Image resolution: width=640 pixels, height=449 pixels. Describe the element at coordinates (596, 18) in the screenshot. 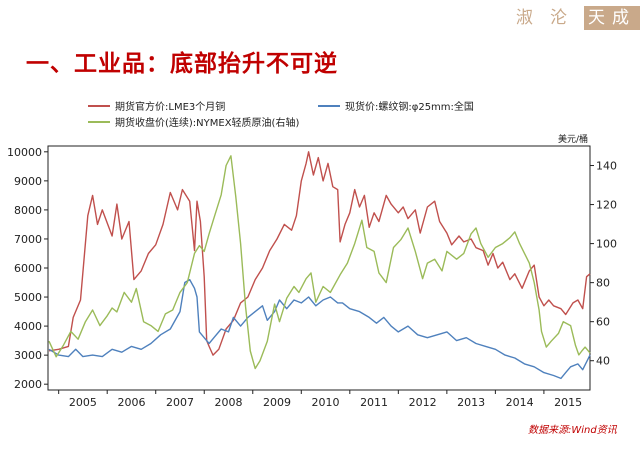

I see `logo-text-c: 天` at that location.